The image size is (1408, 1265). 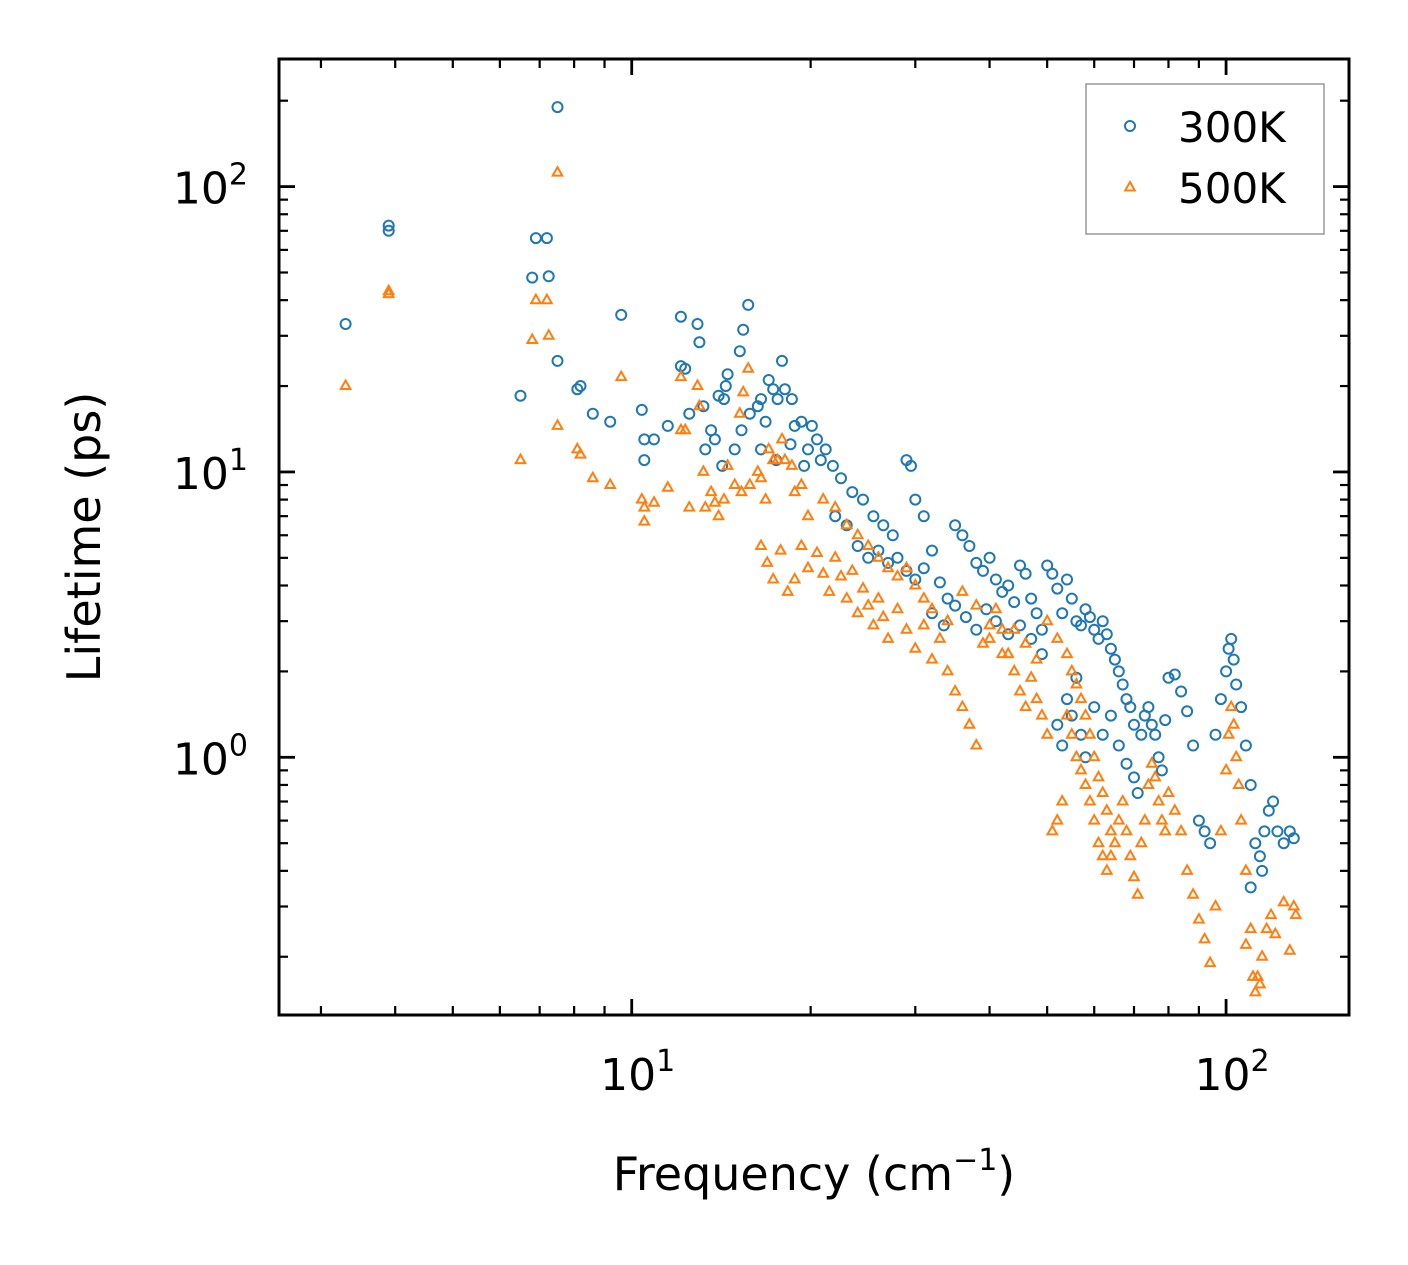 I want to click on legend-marker-300k, so click(x=1130, y=126).